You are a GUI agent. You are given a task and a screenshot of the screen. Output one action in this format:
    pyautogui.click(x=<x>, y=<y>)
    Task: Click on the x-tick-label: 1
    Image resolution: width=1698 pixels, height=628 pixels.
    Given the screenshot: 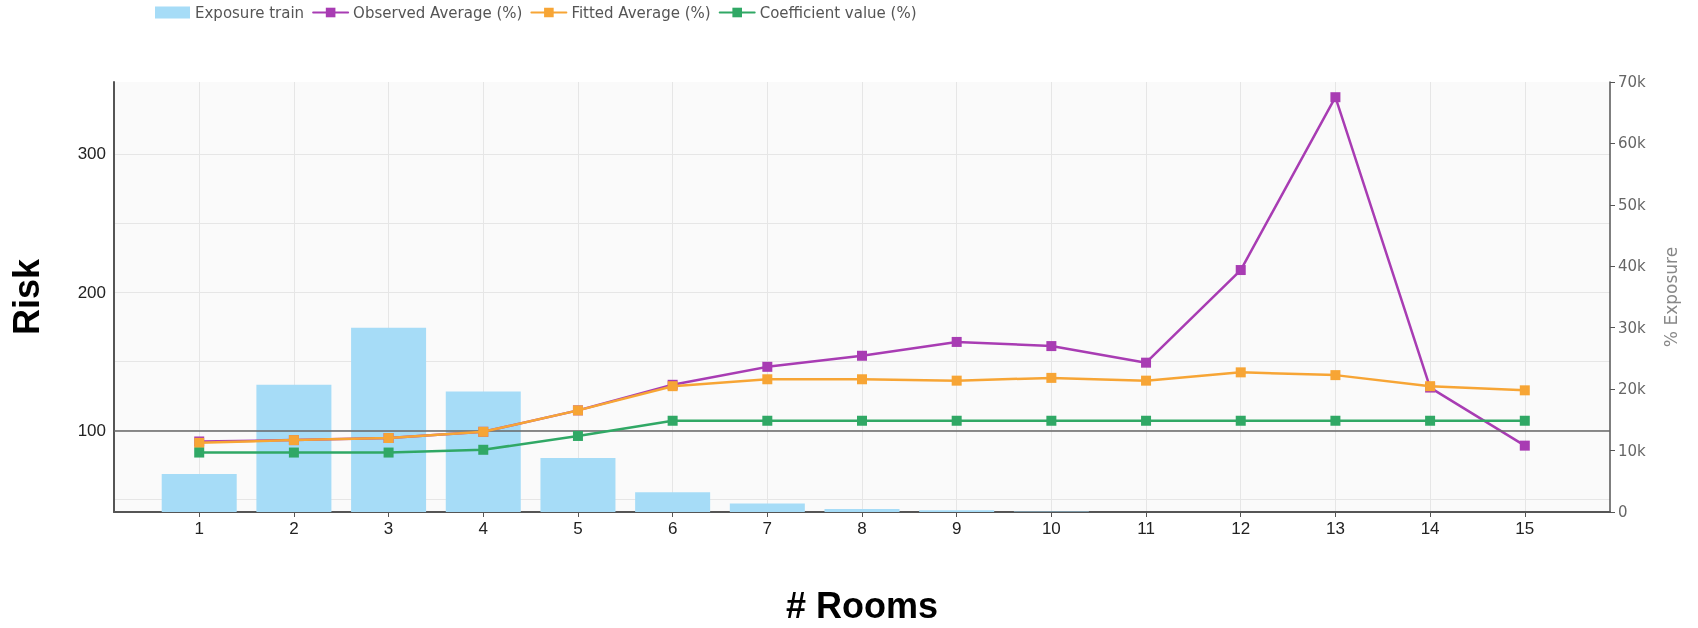 What is the action you would take?
    pyautogui.click(x=199, y=528)
    